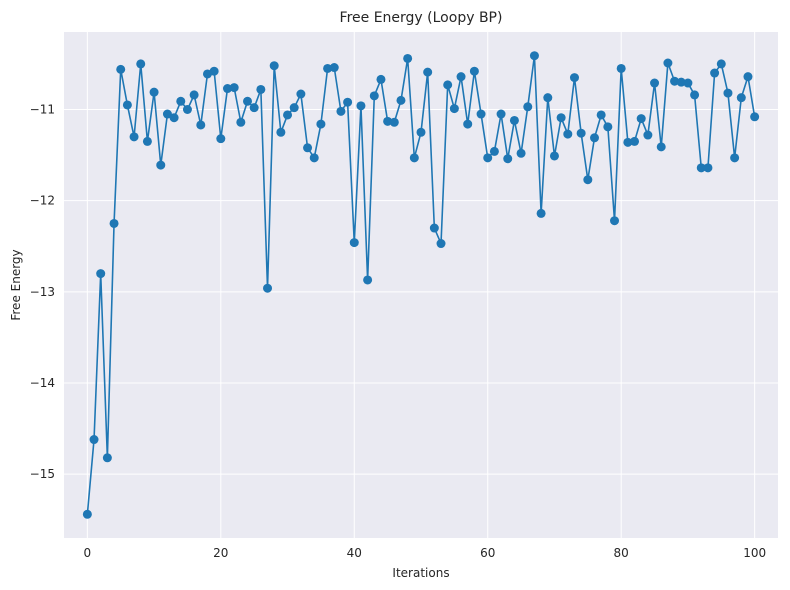  I want to click on x-tick-label: 100, so click(754, 553).